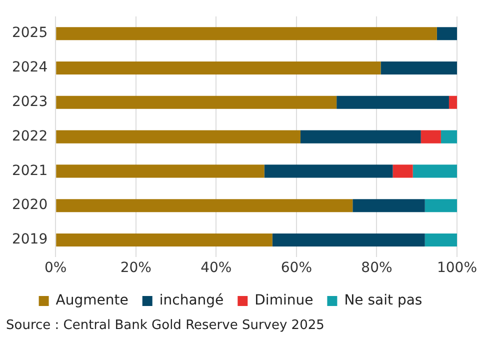 The image size is (493, 346). Describe the element at coordinates (191, 300) in the screenshot. I see `legend-label: inchangé` at that location.